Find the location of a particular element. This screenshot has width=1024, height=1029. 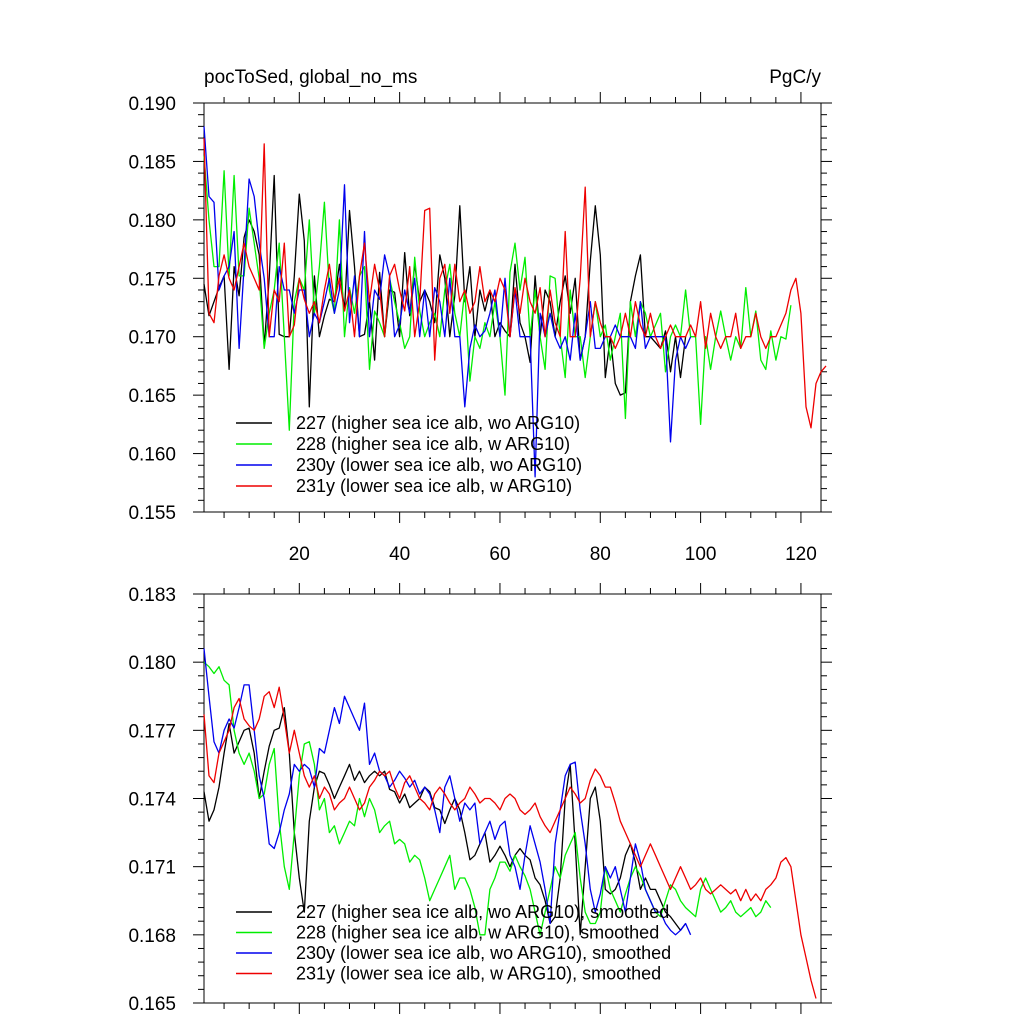

y-tick-label: 0.183 is located at coordinates (152, 595).